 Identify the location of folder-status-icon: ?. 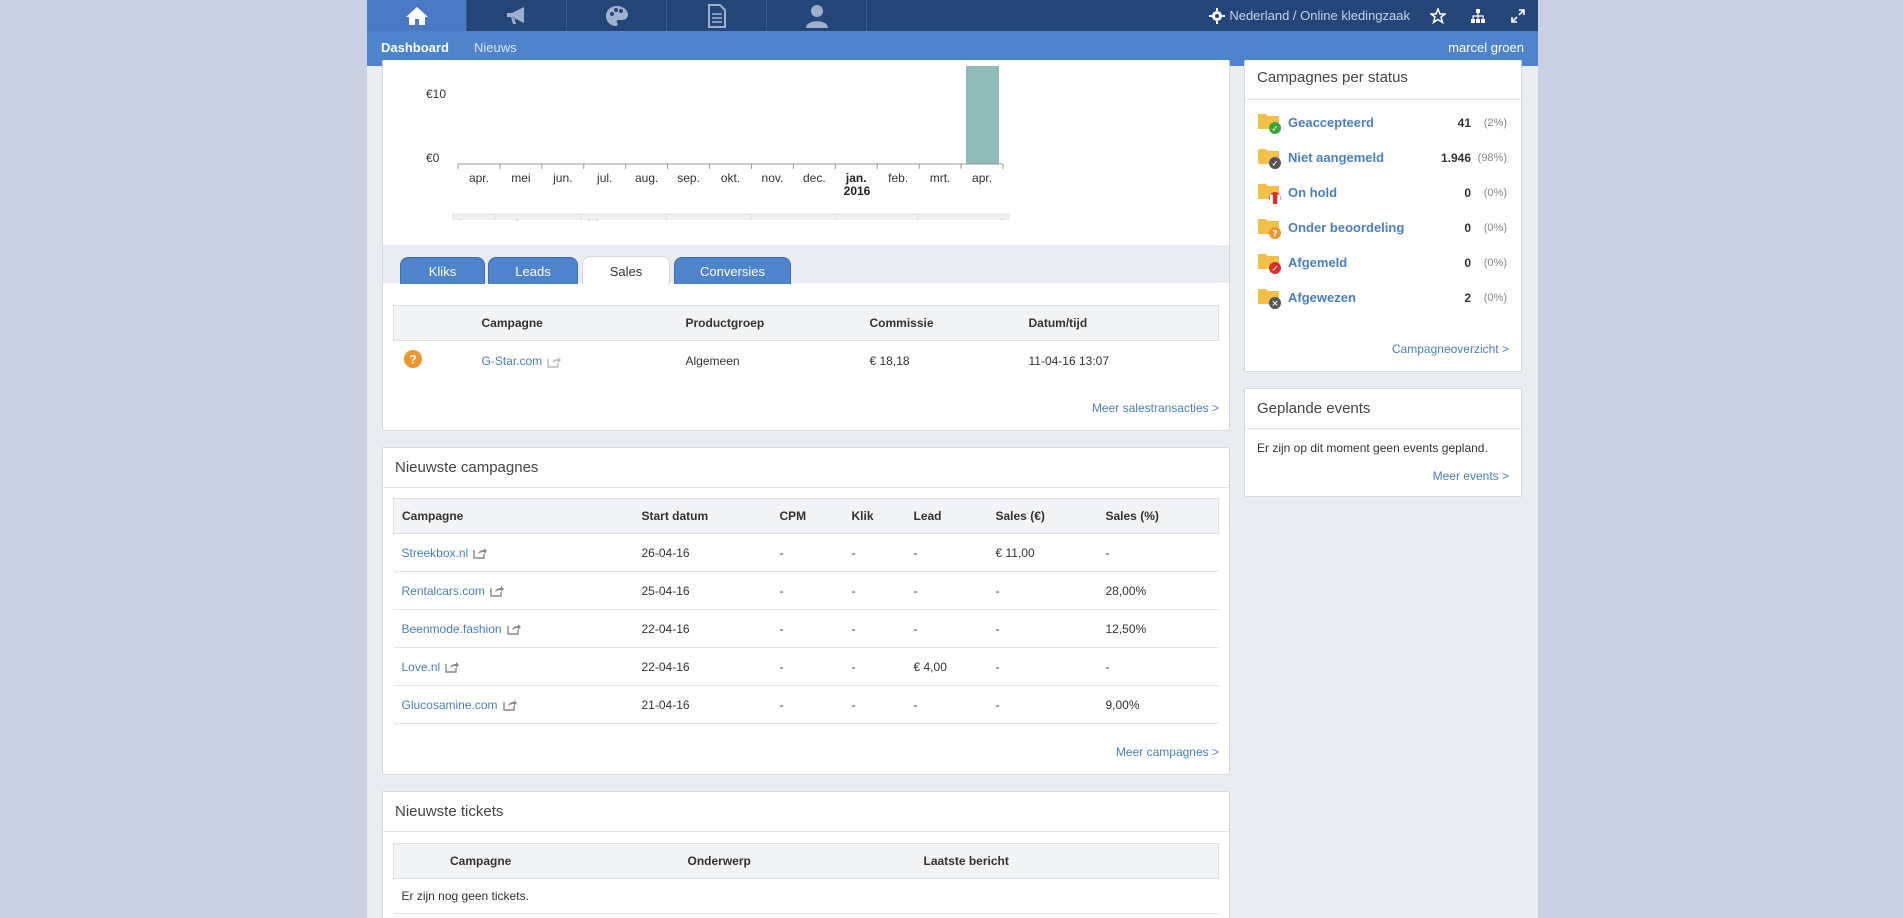
(1269, 228).